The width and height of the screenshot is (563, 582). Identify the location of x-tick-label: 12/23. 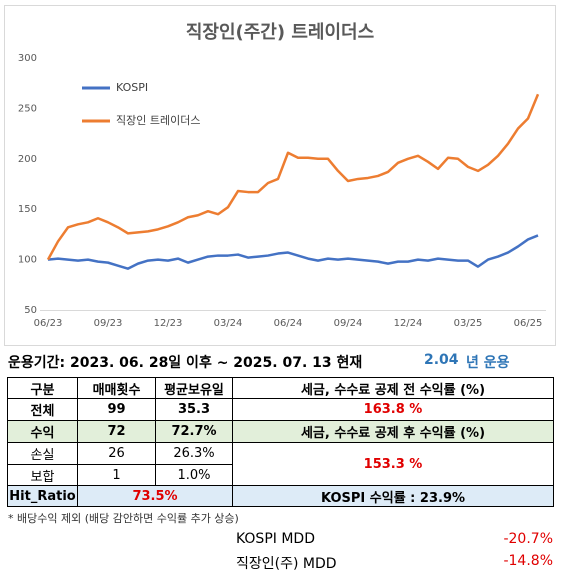
(168, 323).